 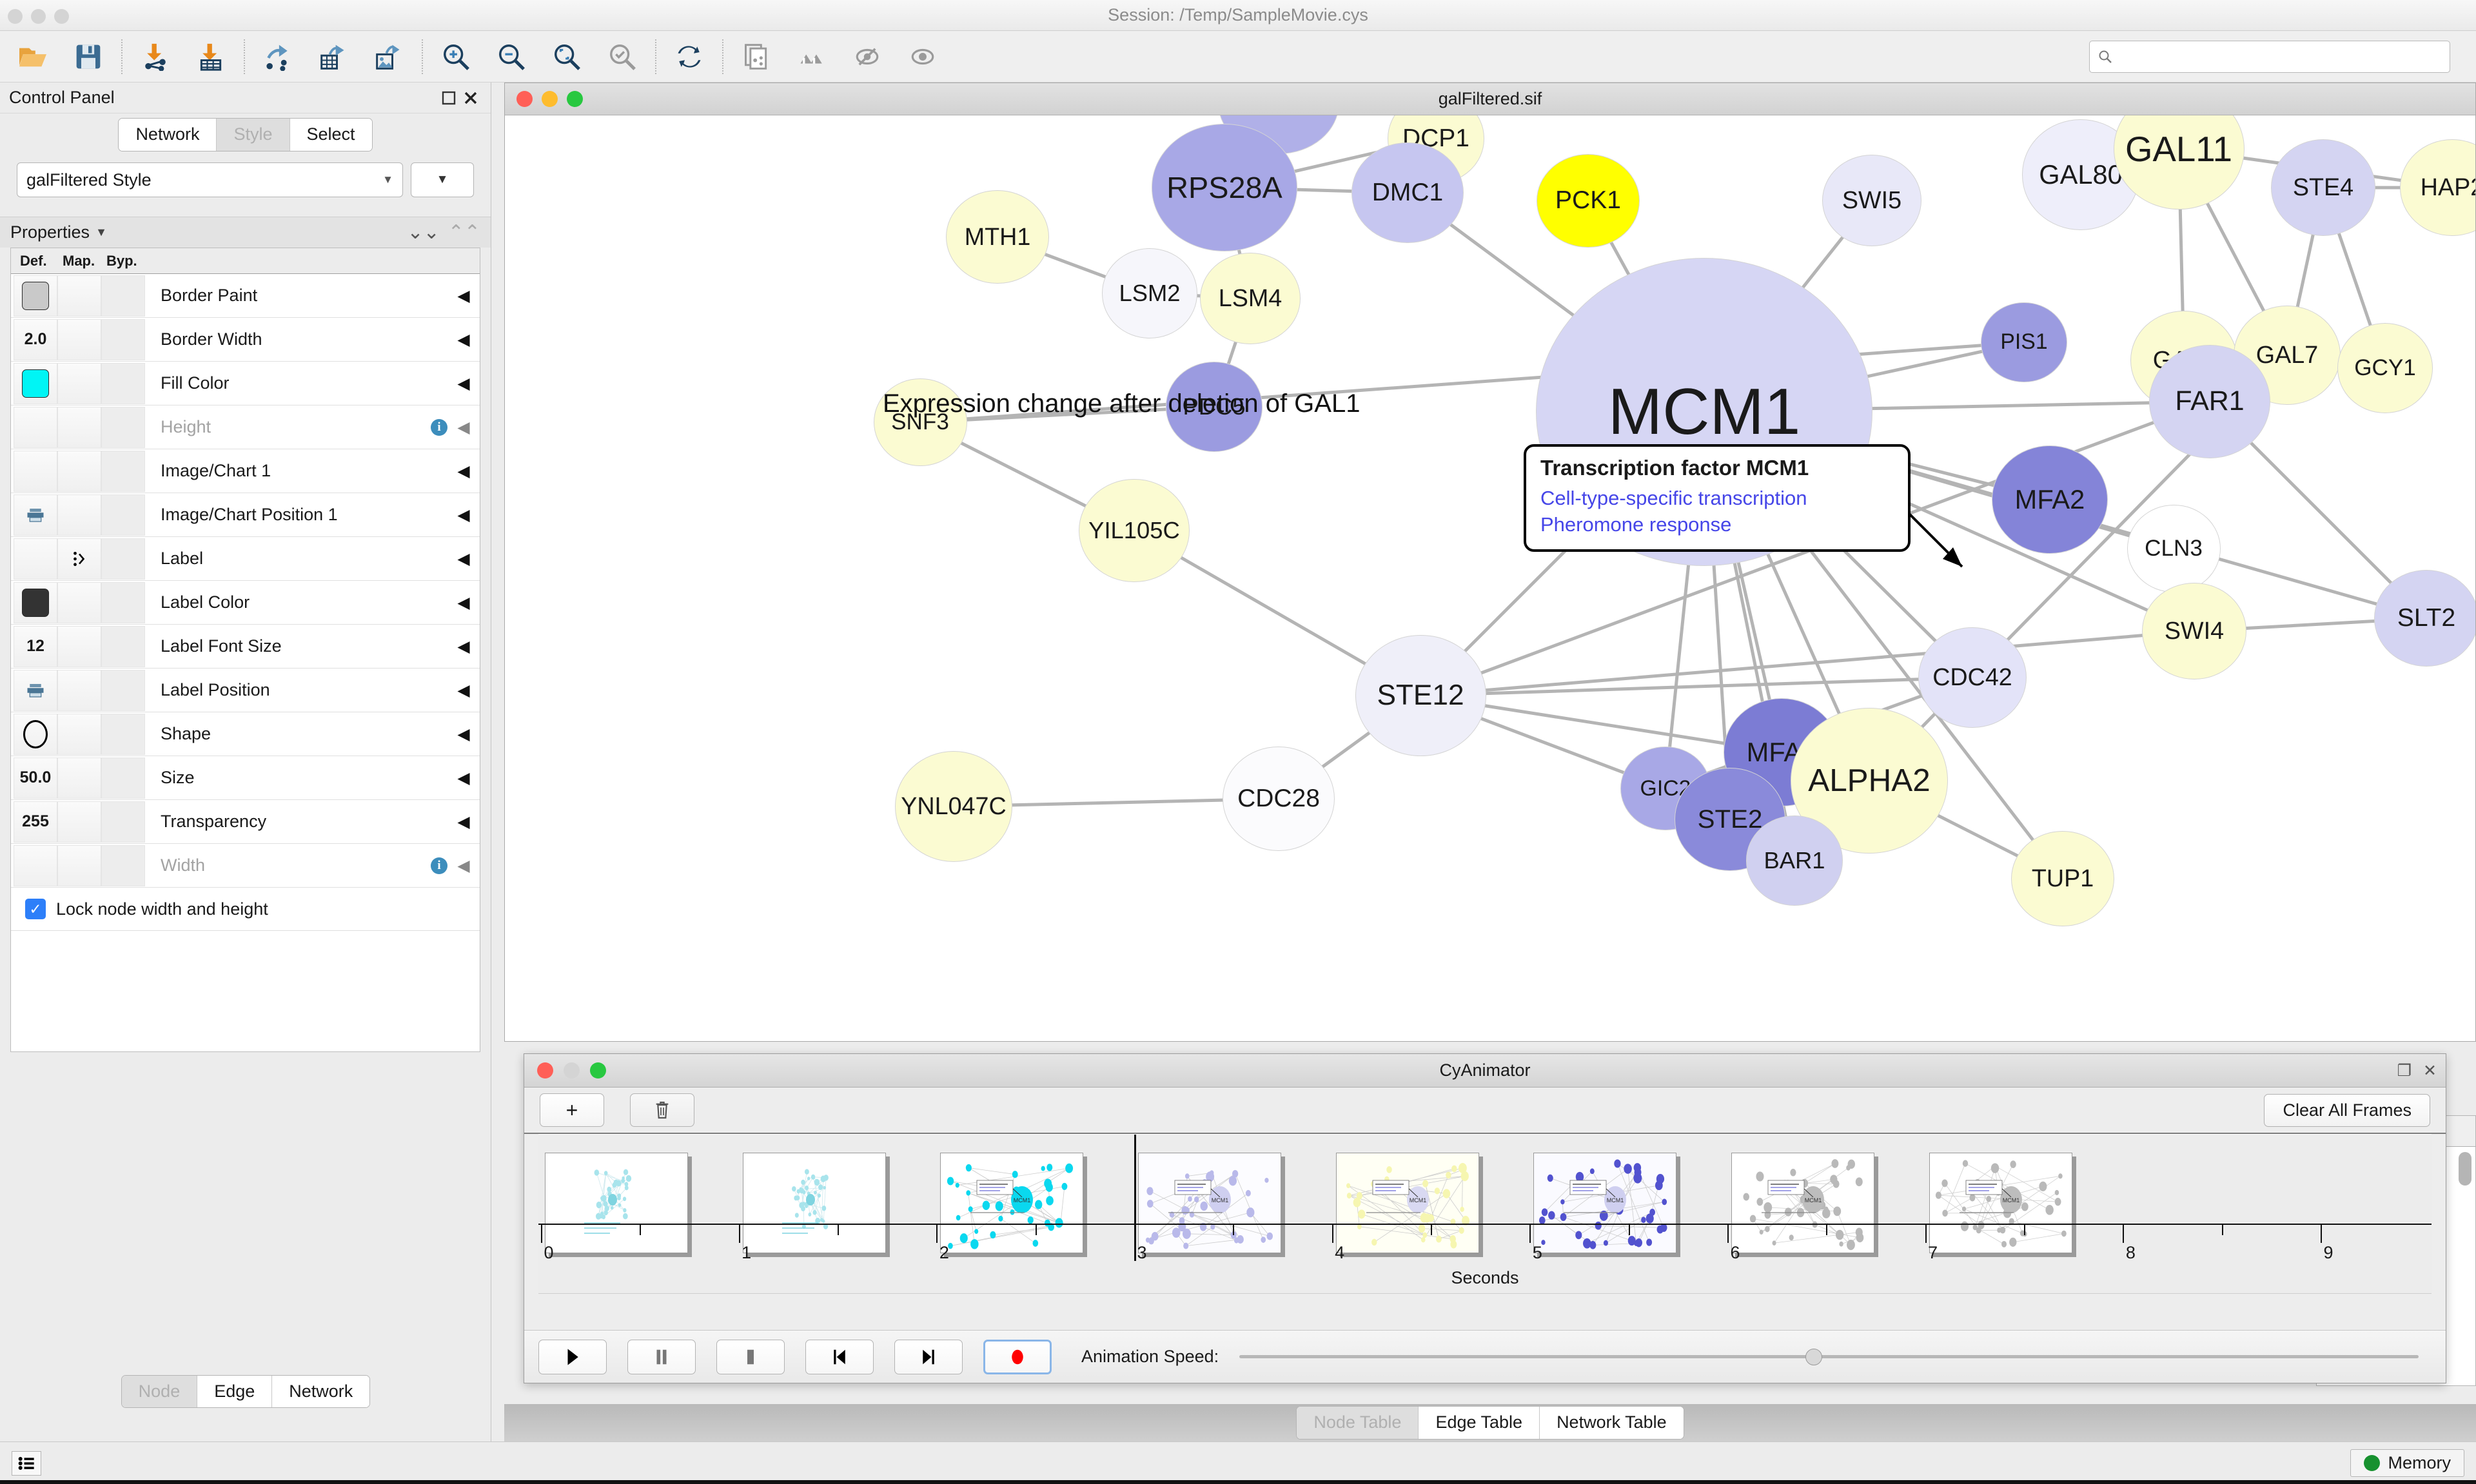 What do you see at coordinates (2024, 342) in the screenshot?
I see `network-node: PIS1` at bounding box center [2024, 342].